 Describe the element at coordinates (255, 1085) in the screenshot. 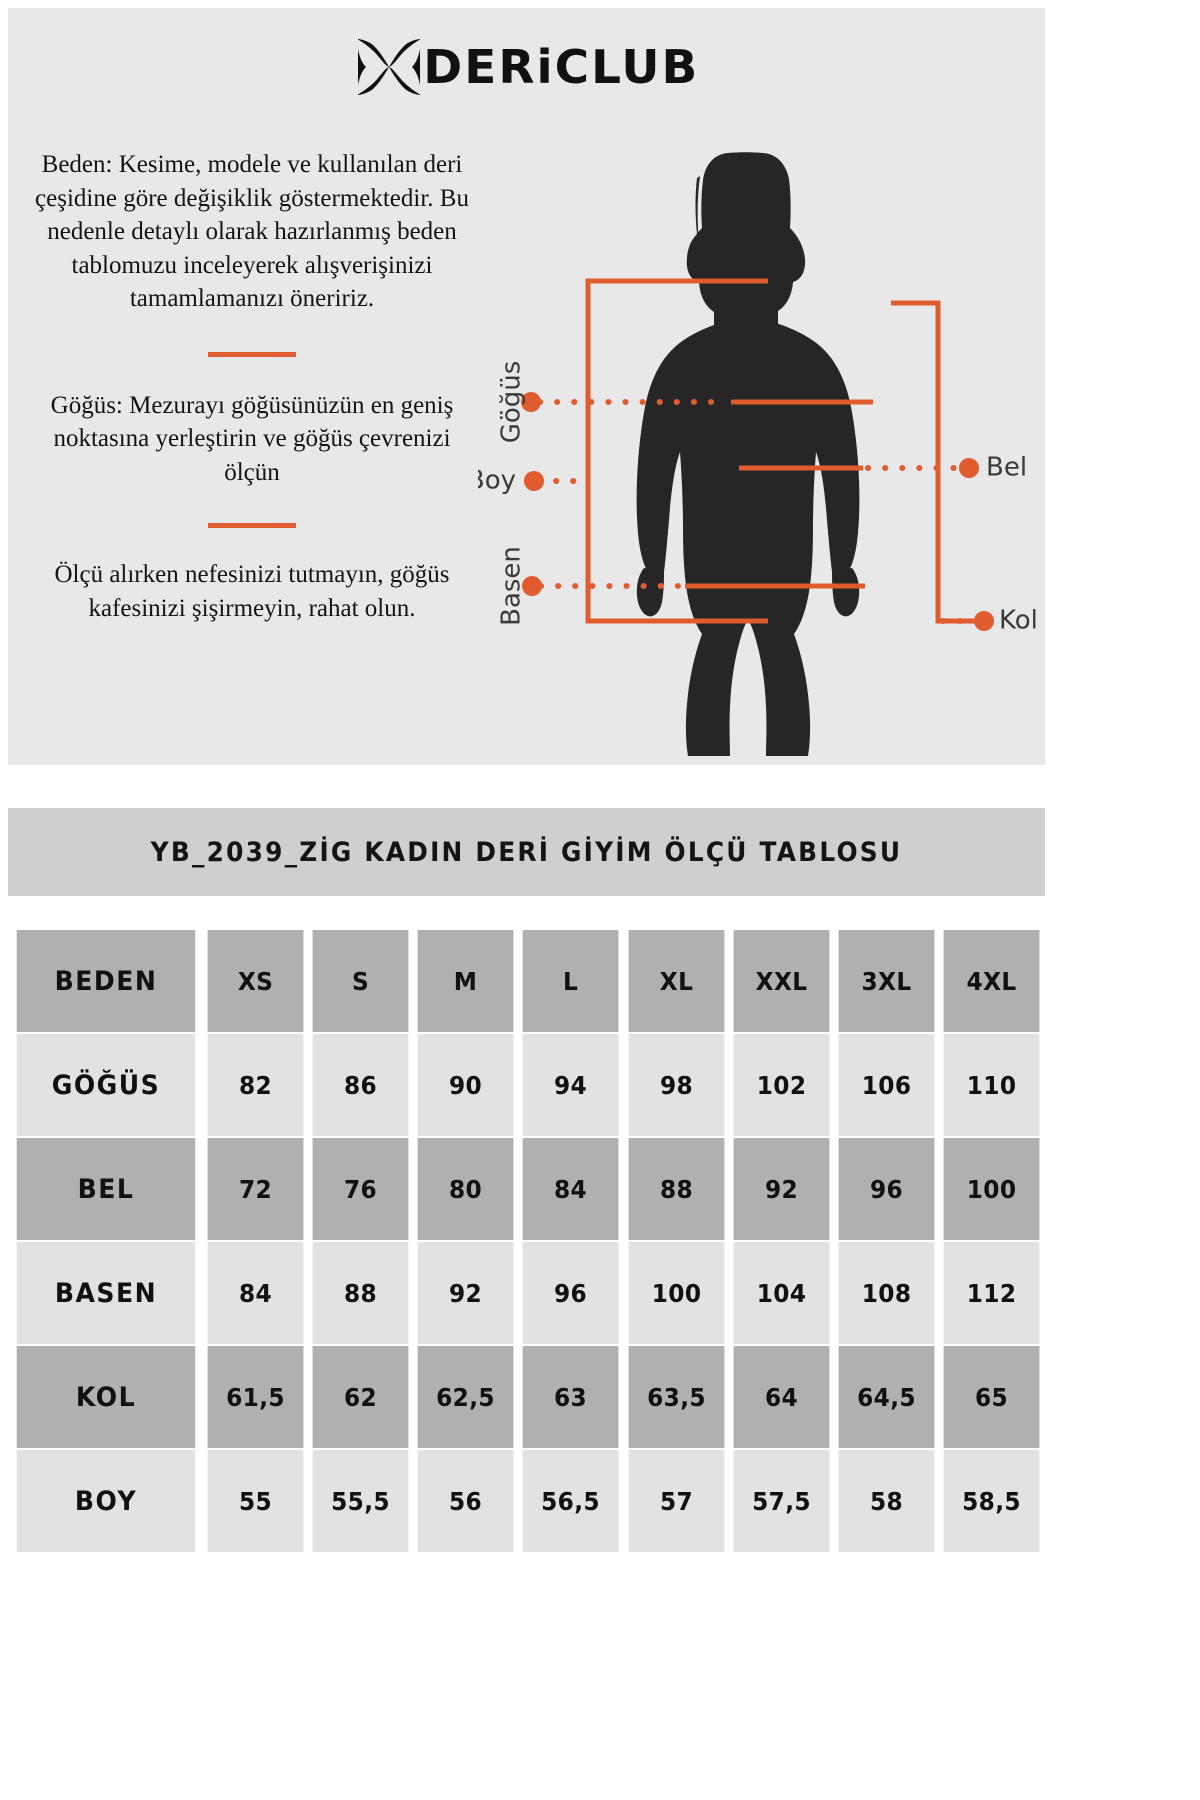

I see `cell-gogus-xs: 82` at that location.